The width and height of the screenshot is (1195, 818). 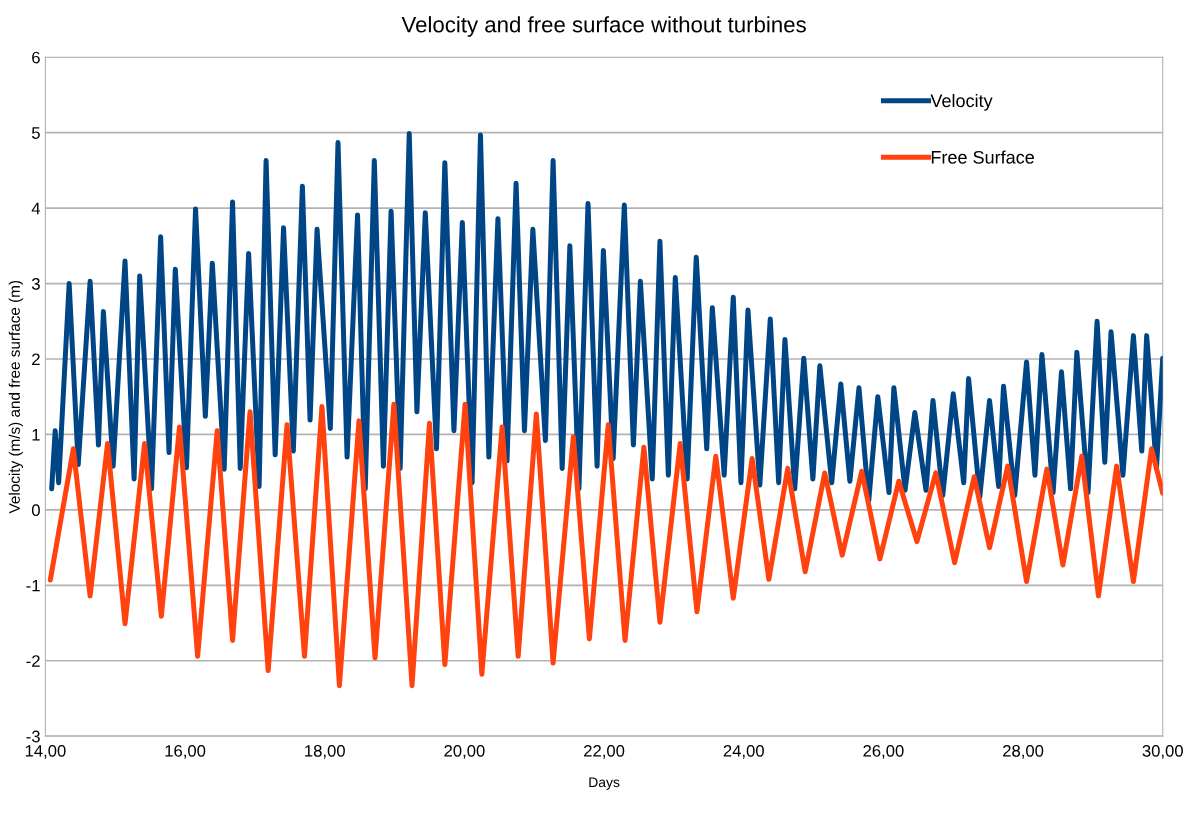 What do you see at coordinates (743, 751) in the screenshot?
I see `x-tick-label: 24,00` at bounding box center [743, 751].